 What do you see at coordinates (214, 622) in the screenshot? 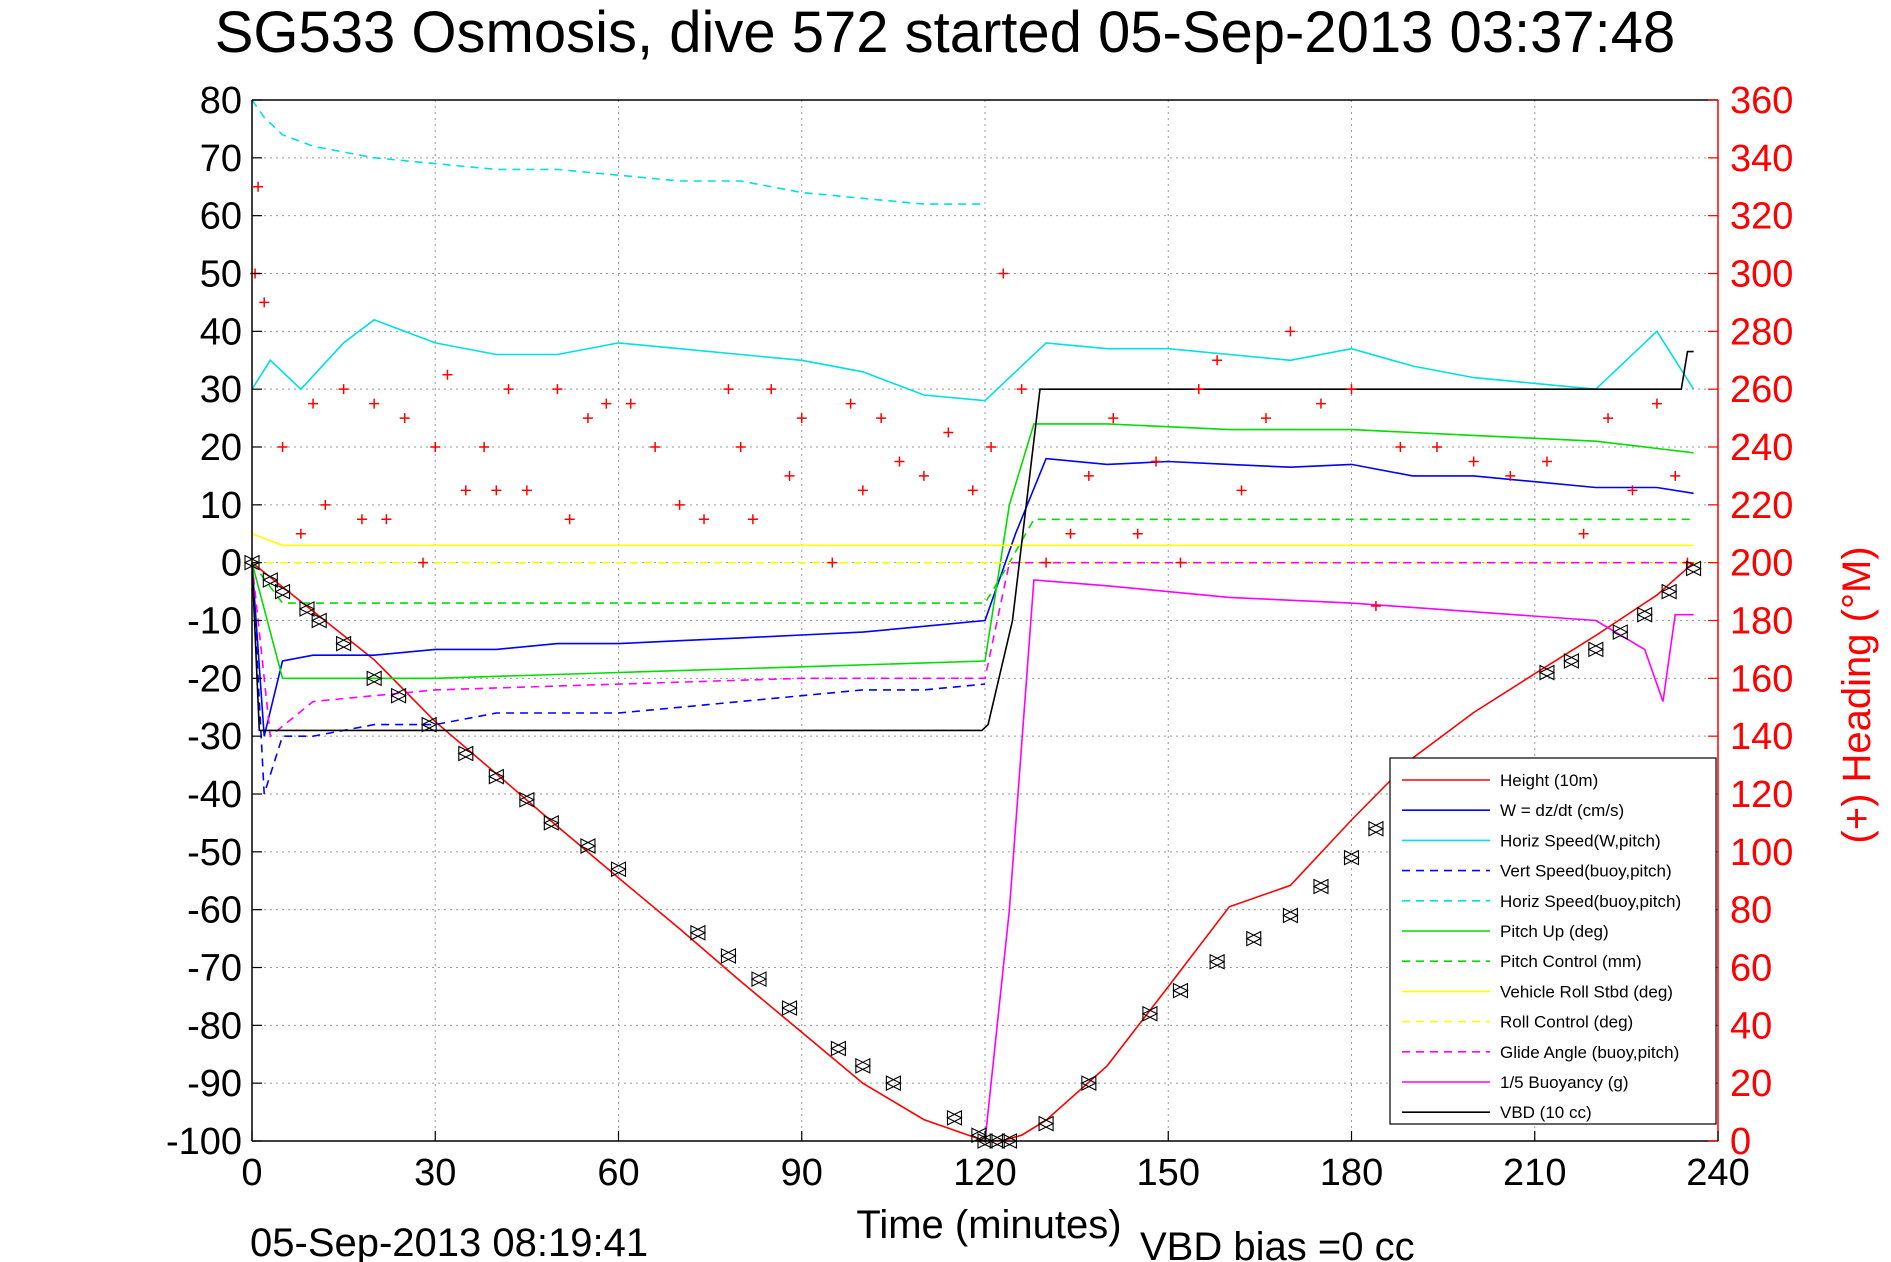
I see `tick-label-y: -10` at bounding box center [214, 622].